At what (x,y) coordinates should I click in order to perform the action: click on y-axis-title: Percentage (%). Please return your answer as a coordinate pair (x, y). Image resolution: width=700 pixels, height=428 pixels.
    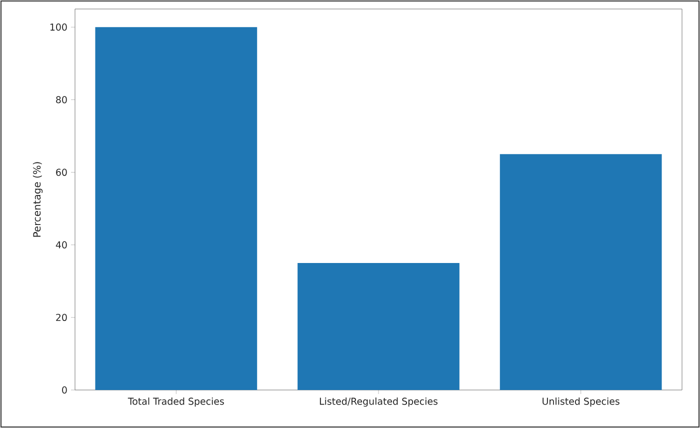
    Looking at the image, I should click on (37, 199).